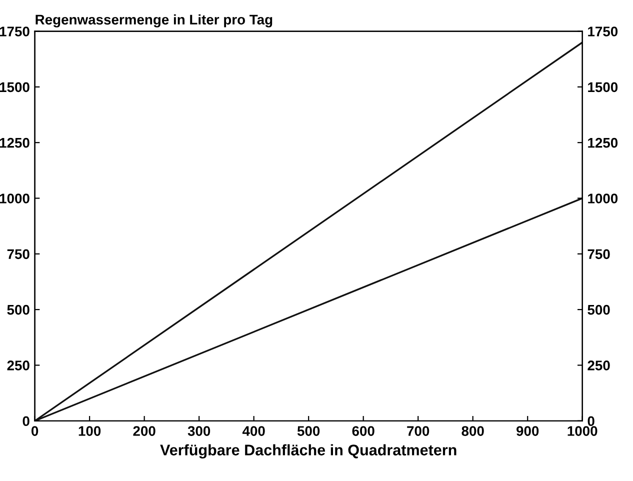 Image resolution: width=633 pixels, height=481 pixels. What do you see at coordinates (603, 31) in the screenshot?
I see `y2-tick-label: 1750` at bounding box center [603, 31].